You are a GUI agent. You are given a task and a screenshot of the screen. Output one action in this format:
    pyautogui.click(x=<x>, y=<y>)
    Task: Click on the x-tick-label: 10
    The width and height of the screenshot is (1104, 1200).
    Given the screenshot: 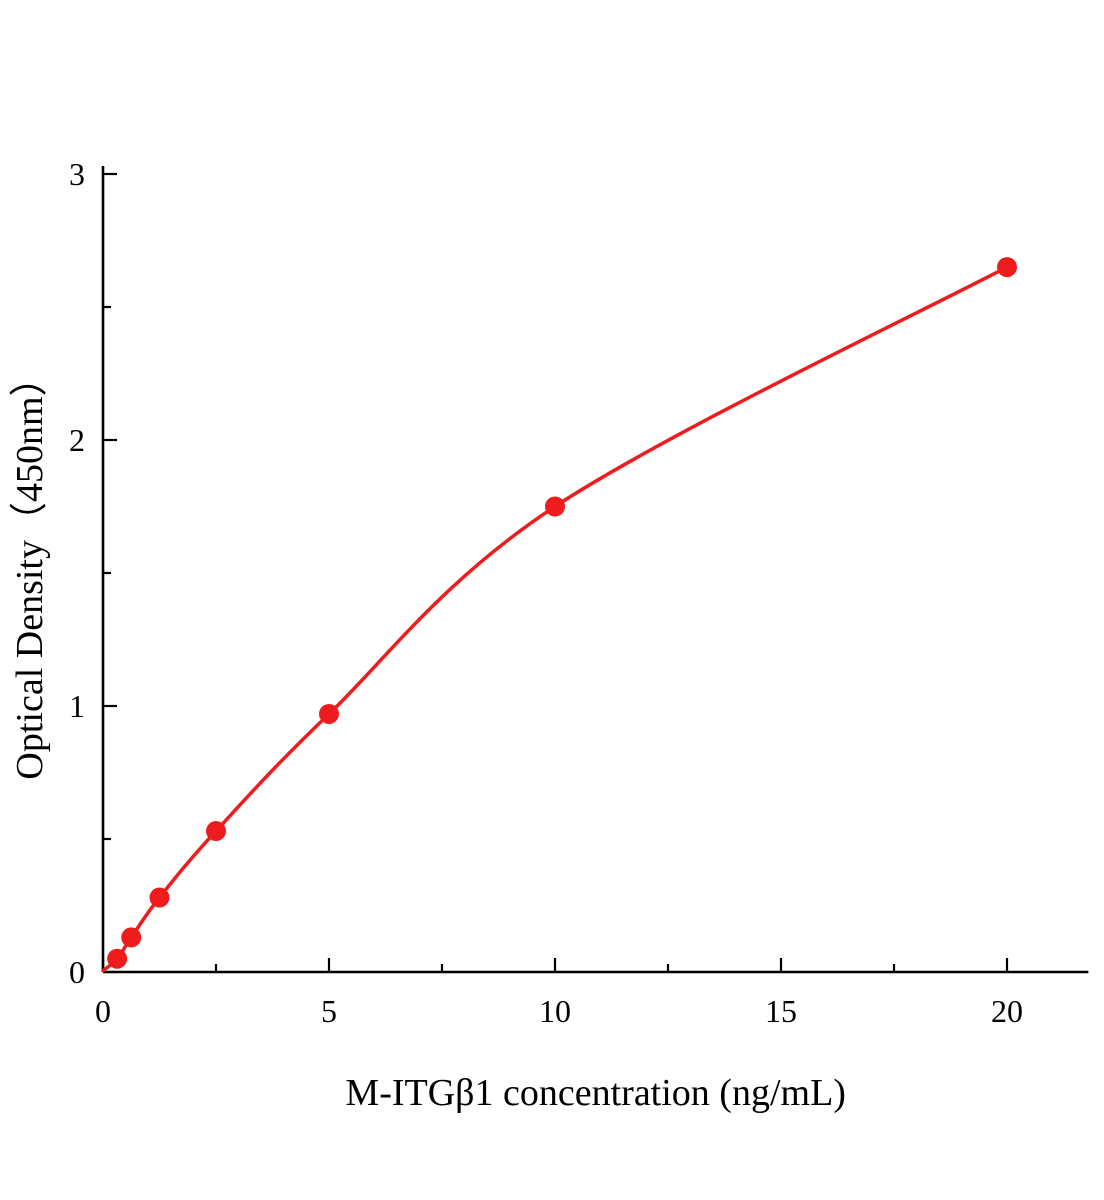 What is the action you would take?
    pyautogui.click(x=555, y=1011)
    